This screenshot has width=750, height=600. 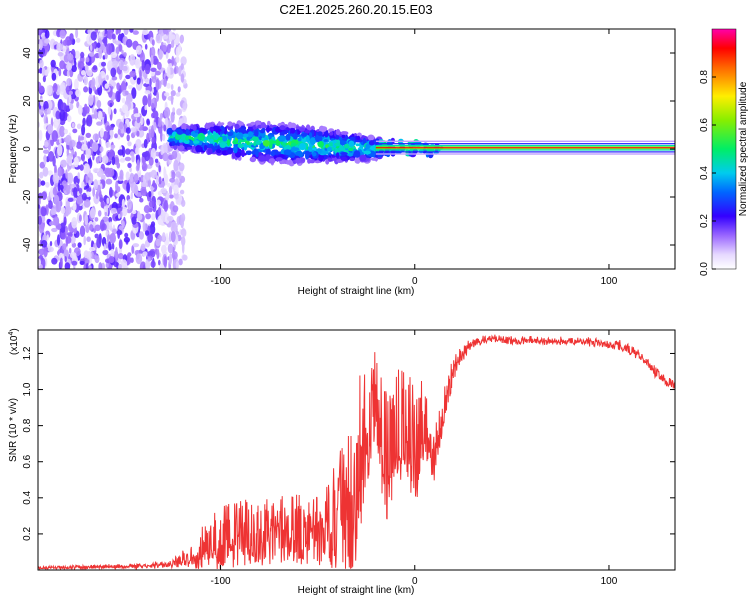 What do you see at coordinates (704, 221) in the screenshot?
I see `colorbar-tick-label: 0.2` at bounding box center [704, 221].